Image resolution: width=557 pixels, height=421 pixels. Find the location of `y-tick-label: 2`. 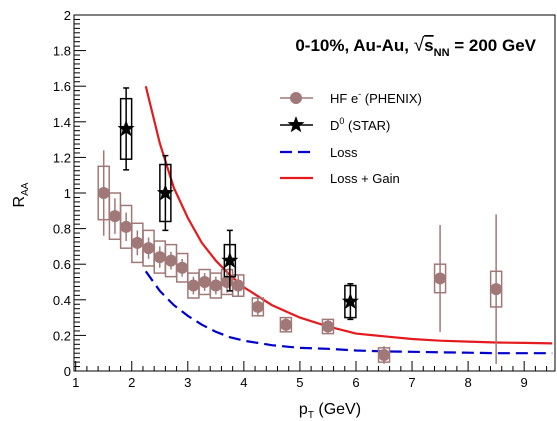

y-tick-label: 2 is located at coordinates (67, 15).